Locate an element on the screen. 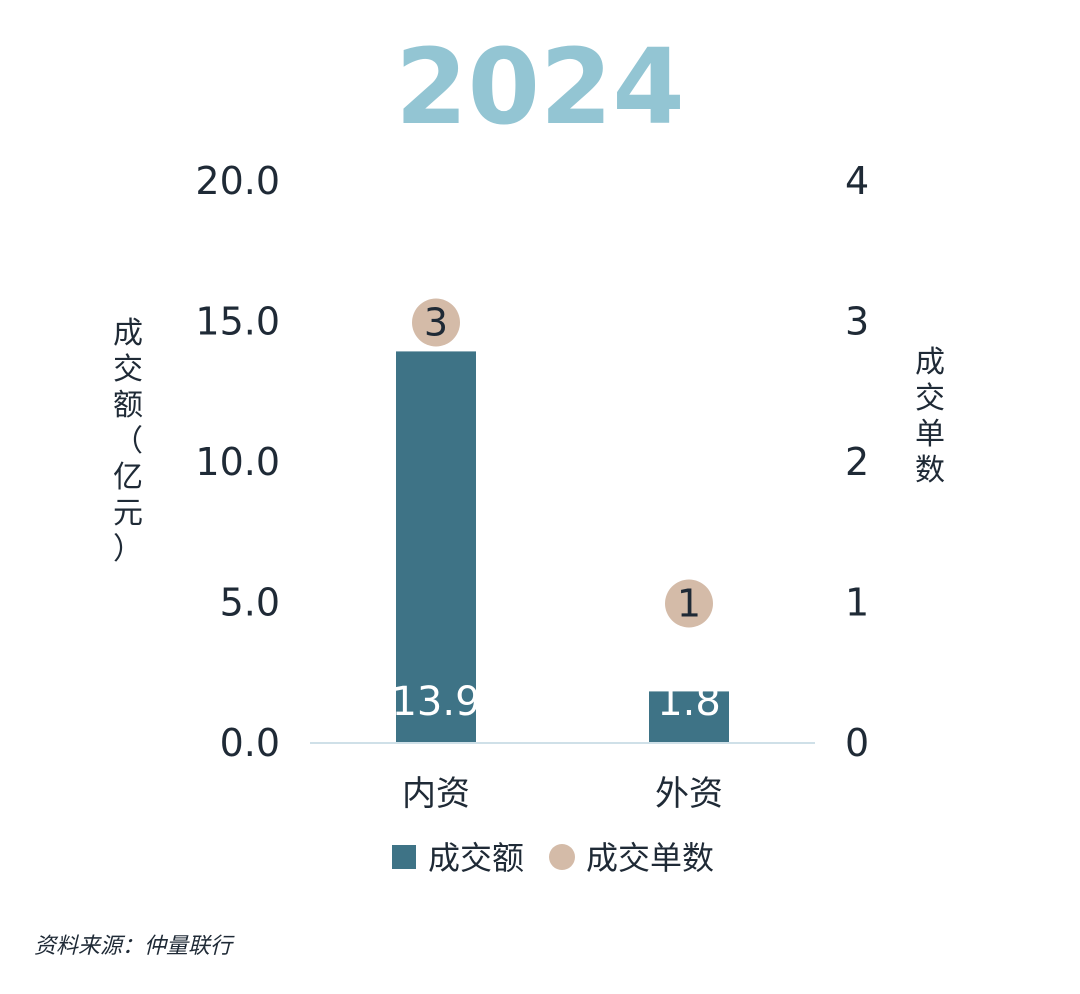 This screenshot has height=994, width=1080. source-note: 资料来源：仲量联行 is located at coordinates (133, 946).